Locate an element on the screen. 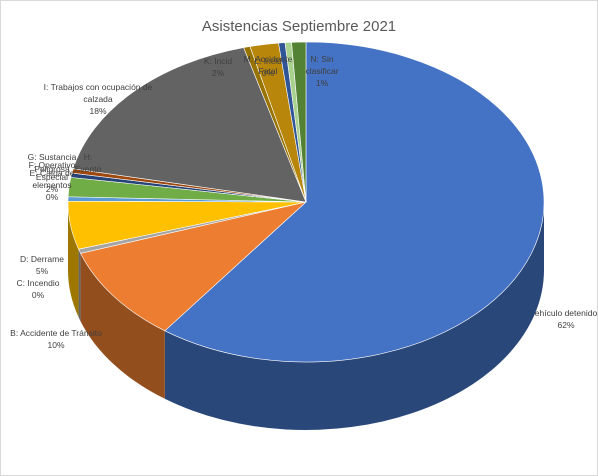 This screenshot has width=598, height=476. data-label-4: D: Derrame 5% is located at coordinates (42, 265).